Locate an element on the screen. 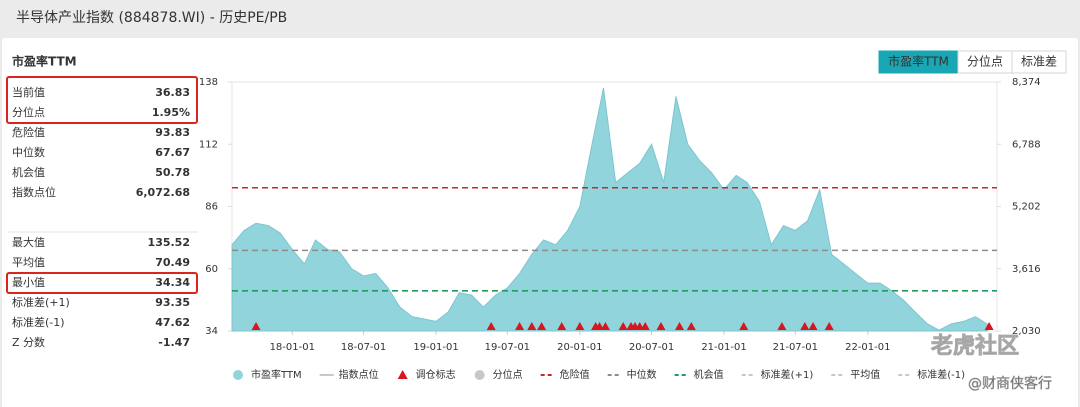 The width and height of the screenshot is (1080, 407). y2-tick-label: 3,616 is located at coordinates (1026, 269).